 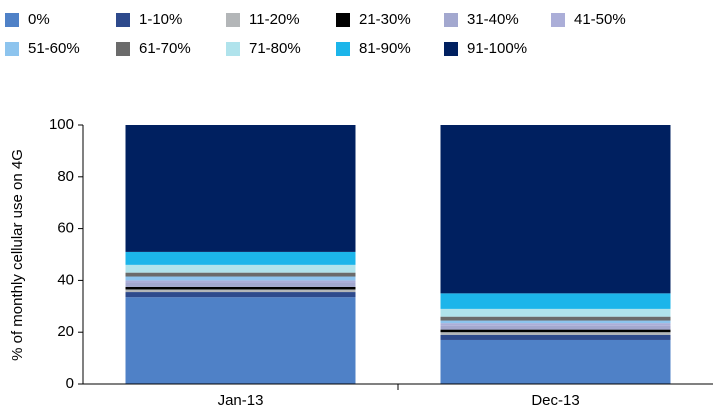 I want to click on y-tick-label: 80, so click(x=65, y=176).